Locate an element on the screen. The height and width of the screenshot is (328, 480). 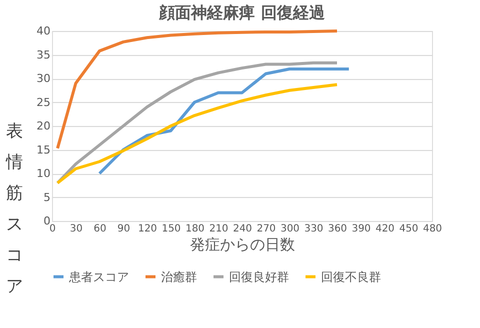
y-tick-label: 20 is located at coordinates (43, 126).